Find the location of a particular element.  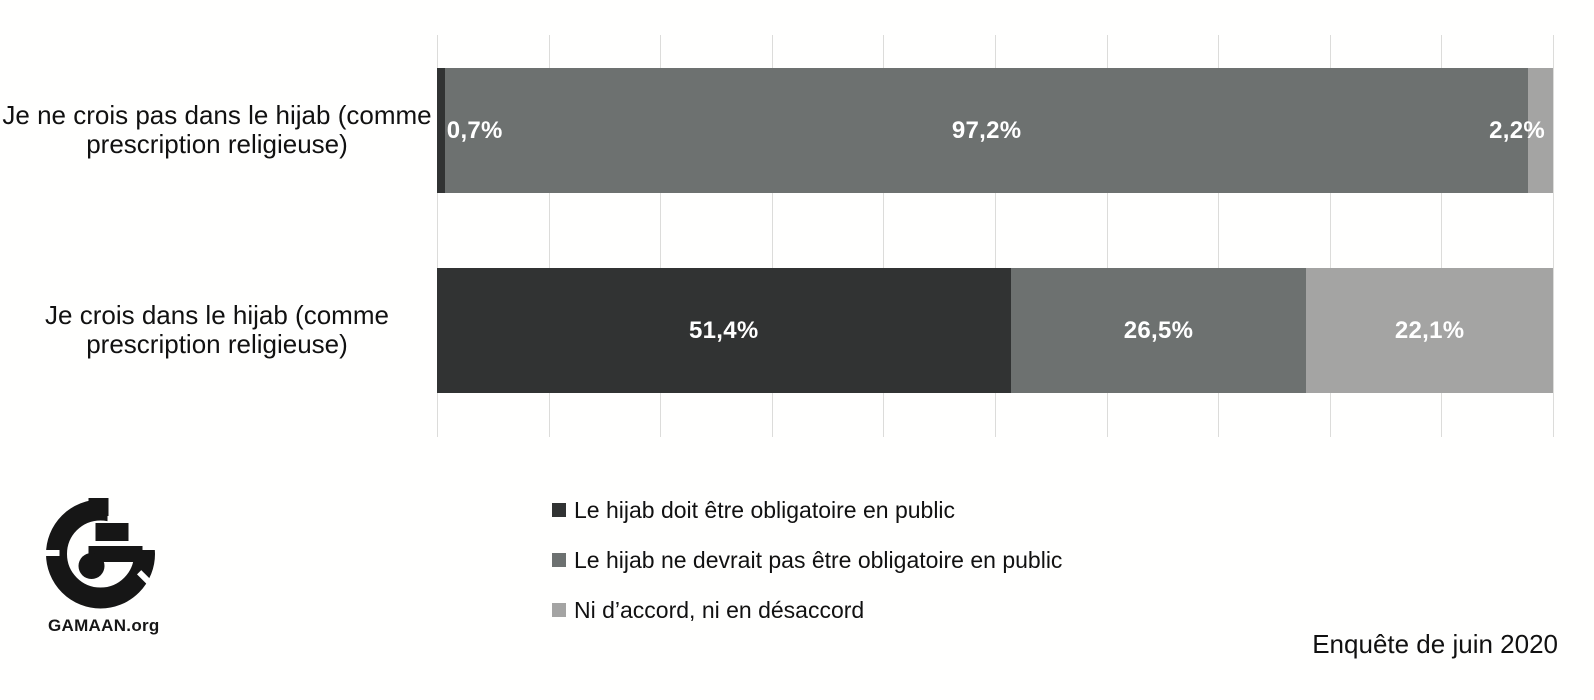

legend-item: Le hijab doit être obligatoire en public is located at coordinates (807, 510).